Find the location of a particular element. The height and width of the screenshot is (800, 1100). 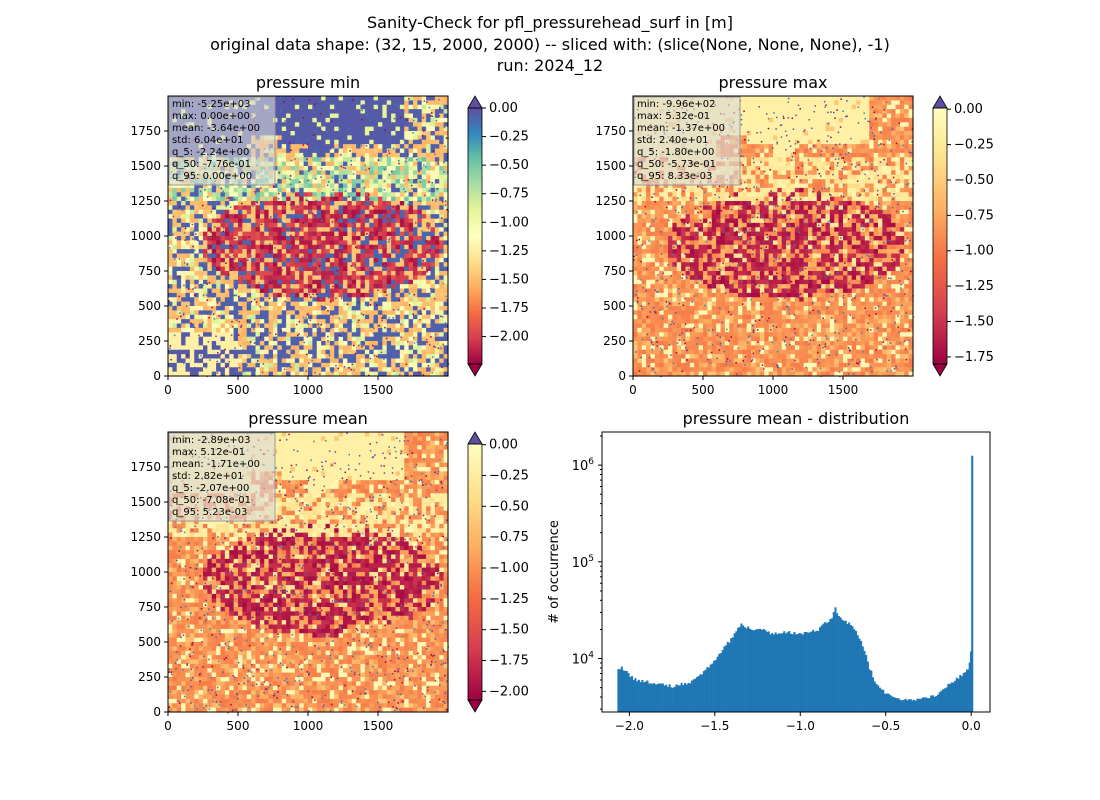

y-tick-label: 1250 is located at coordinates (145, 537).